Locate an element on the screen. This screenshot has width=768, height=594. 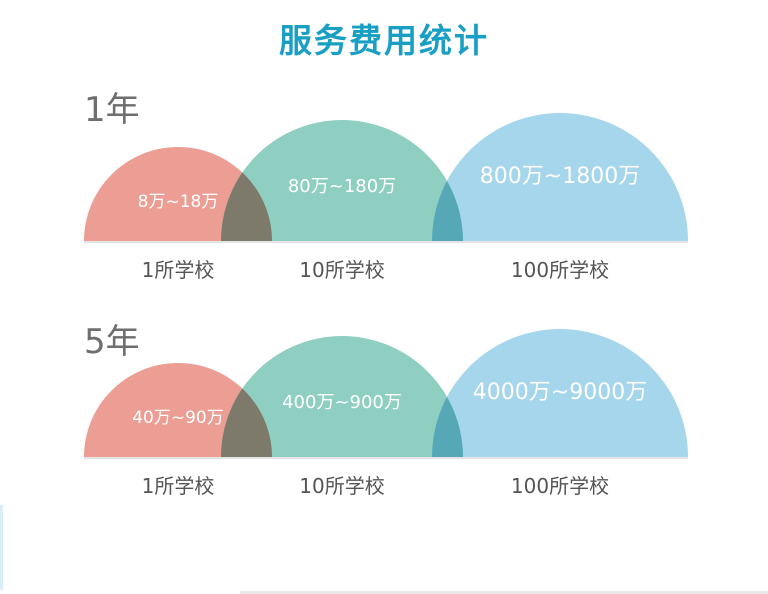
value-label-3: 4000万~9000万 is located at coordinates (560, 392).